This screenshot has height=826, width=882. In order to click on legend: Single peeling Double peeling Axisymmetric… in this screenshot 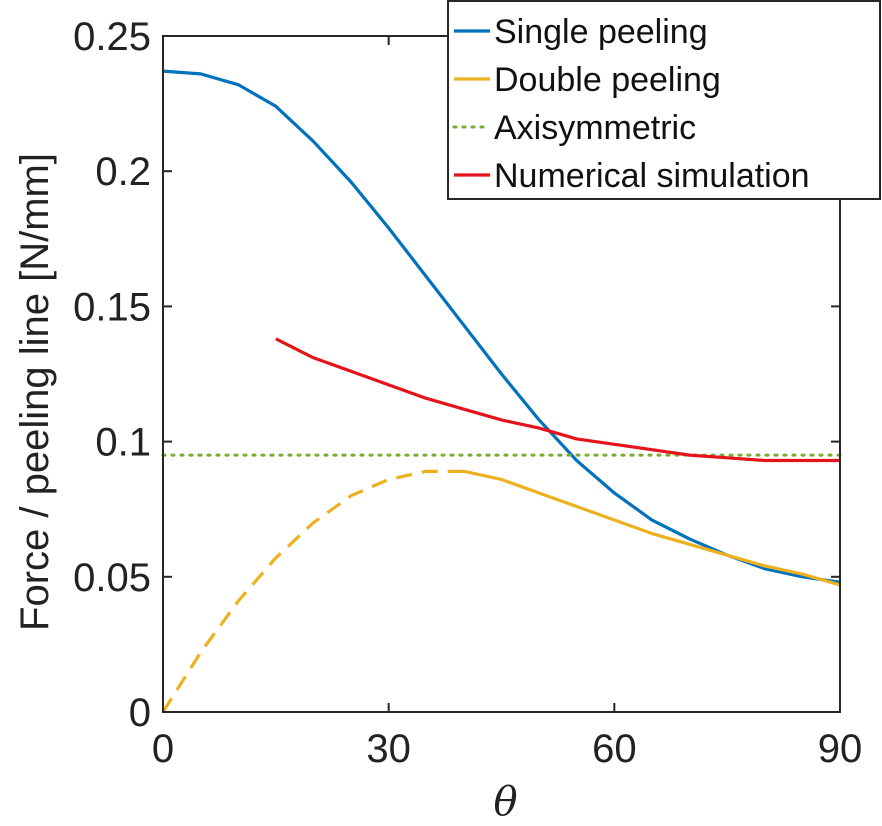, I will do `click(664, 100)`.